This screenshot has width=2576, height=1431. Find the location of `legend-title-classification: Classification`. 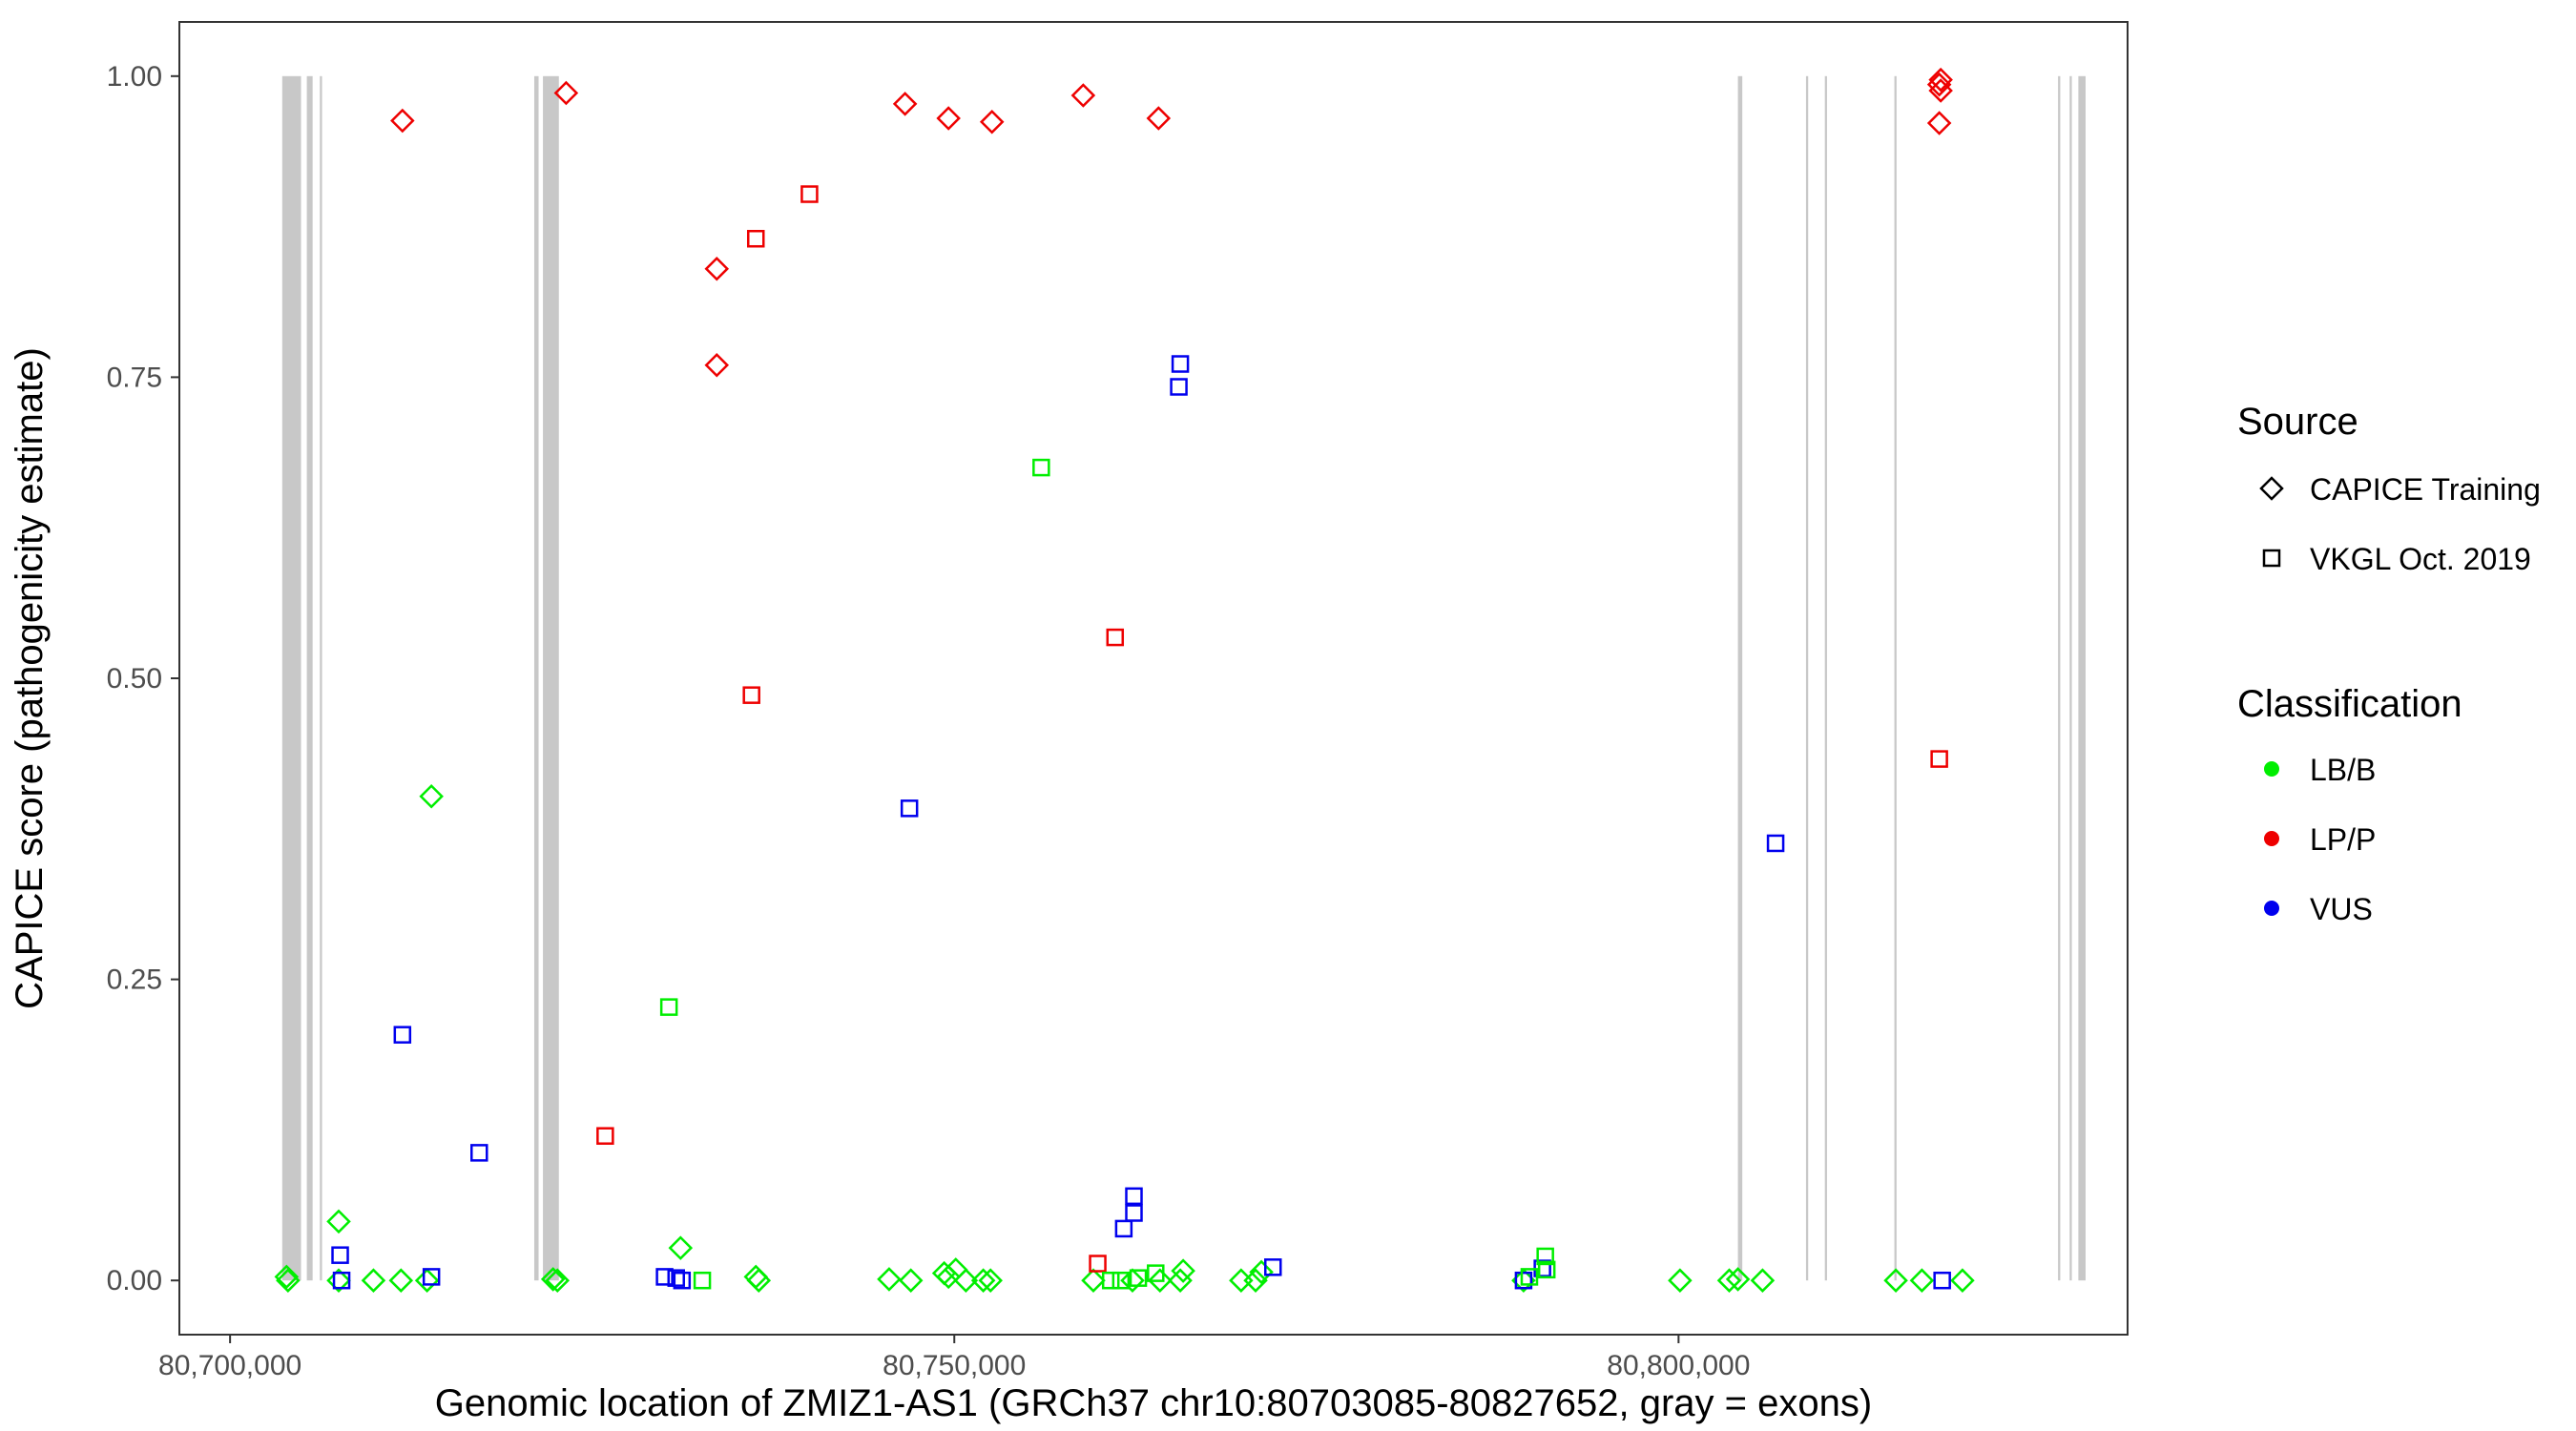

legend-title-classification: Classification is located at coordinates (2349, 704).